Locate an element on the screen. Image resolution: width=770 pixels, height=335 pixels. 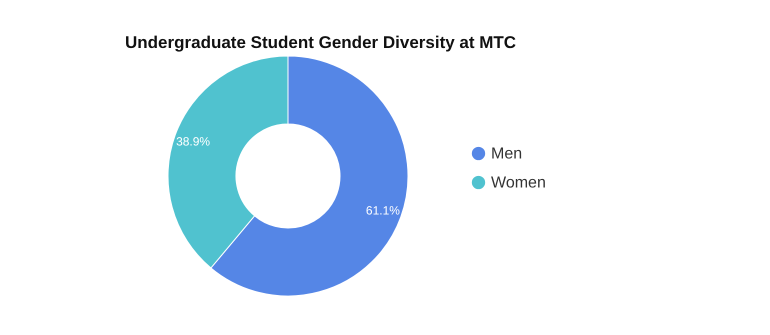
legend-label: Men is located at coordinates (506, 154).